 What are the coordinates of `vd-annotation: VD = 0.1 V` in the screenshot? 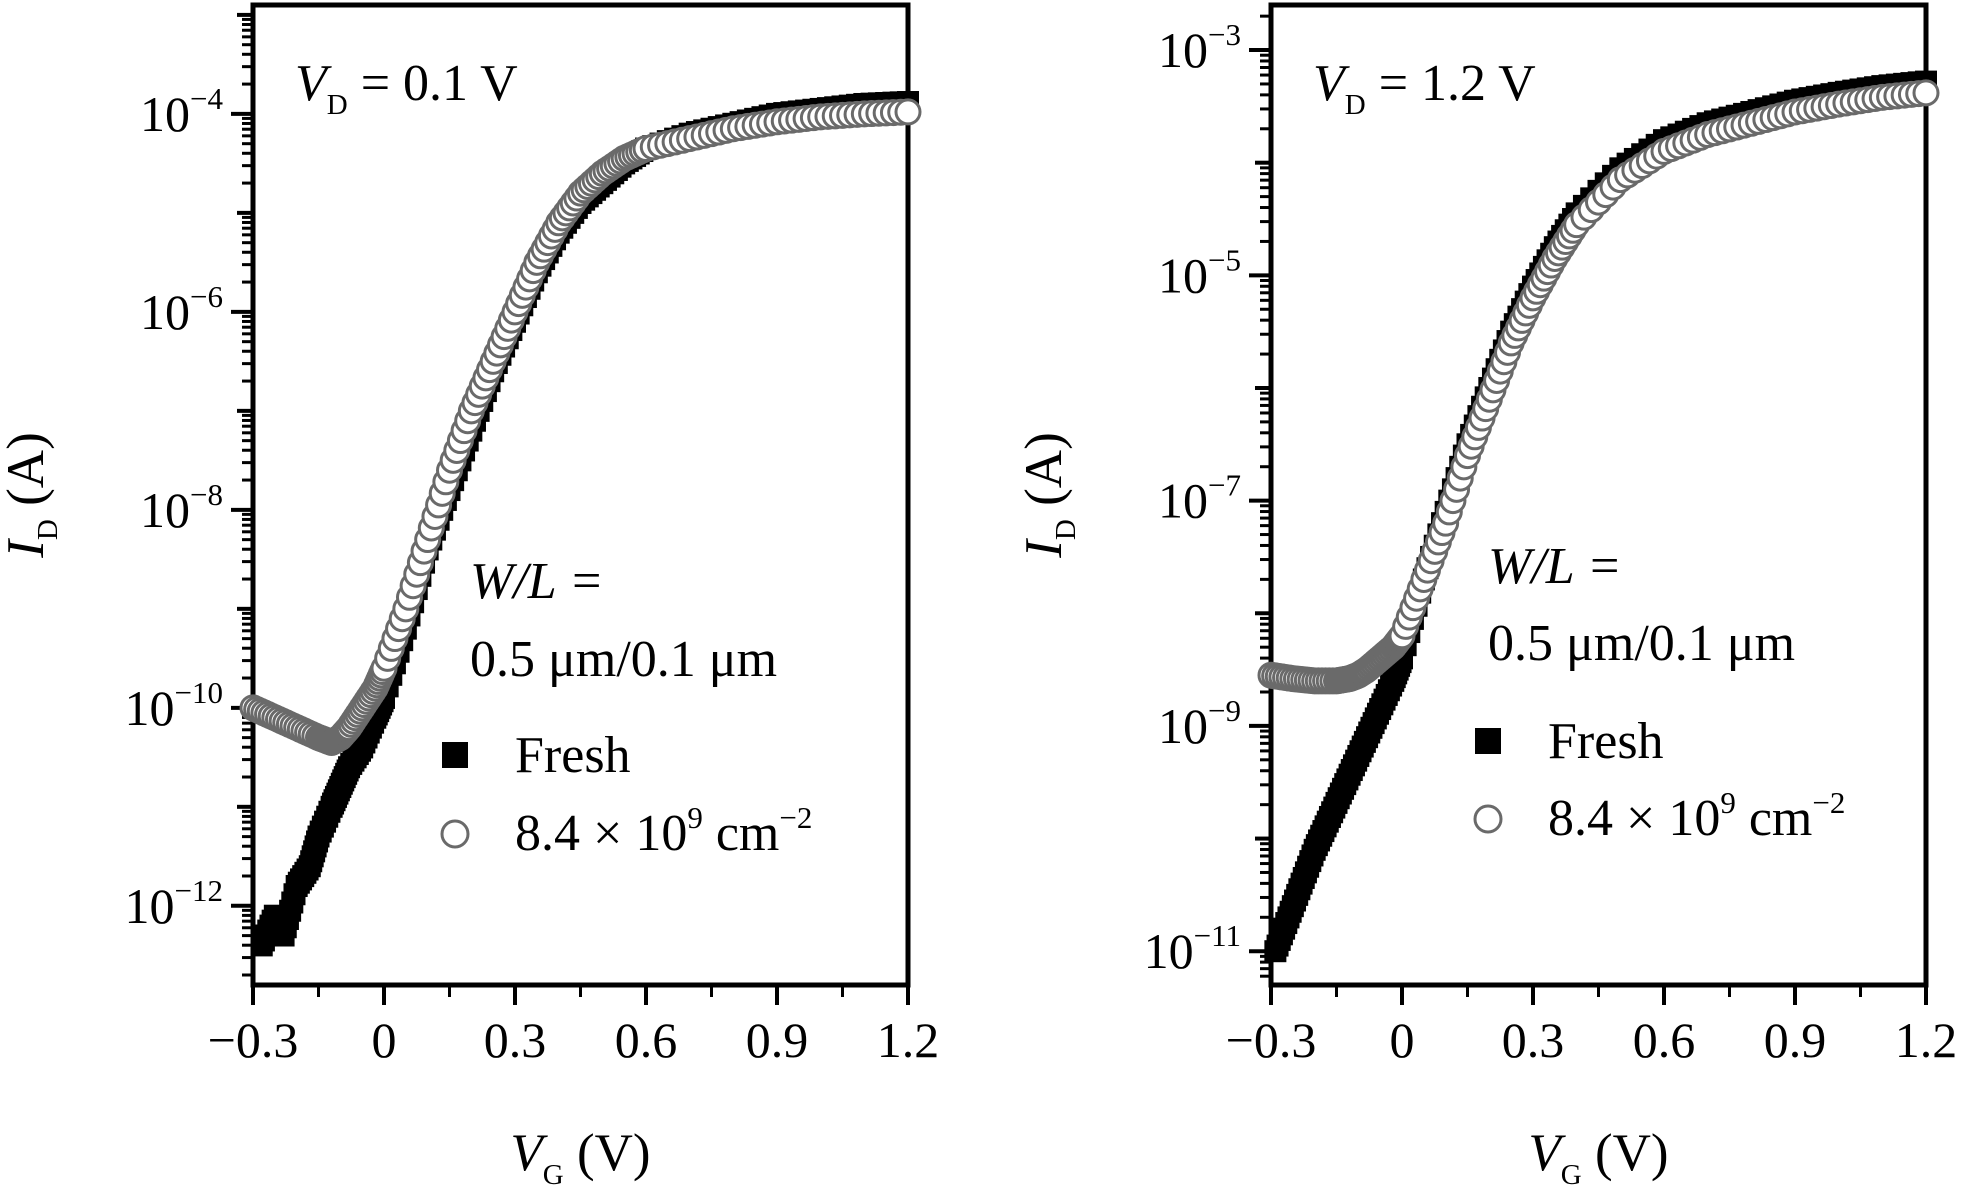 It's located at (406, 88).